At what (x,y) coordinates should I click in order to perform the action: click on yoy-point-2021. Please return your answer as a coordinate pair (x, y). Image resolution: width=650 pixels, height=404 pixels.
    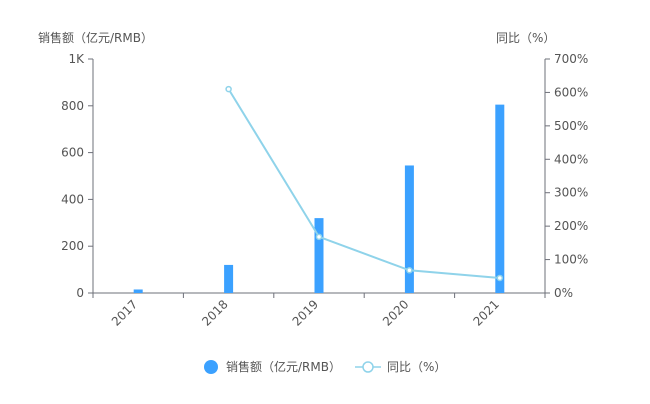
    Looking at the image, I should click on (500, 278).